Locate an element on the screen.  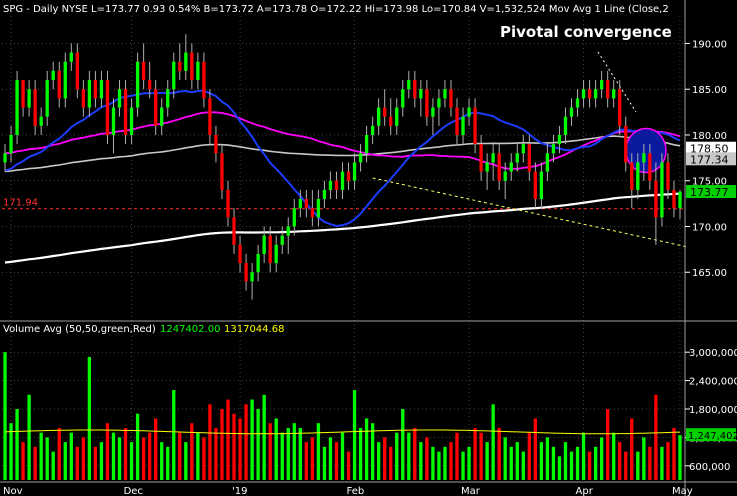
price-label-box is located at coordinates (711, 148).